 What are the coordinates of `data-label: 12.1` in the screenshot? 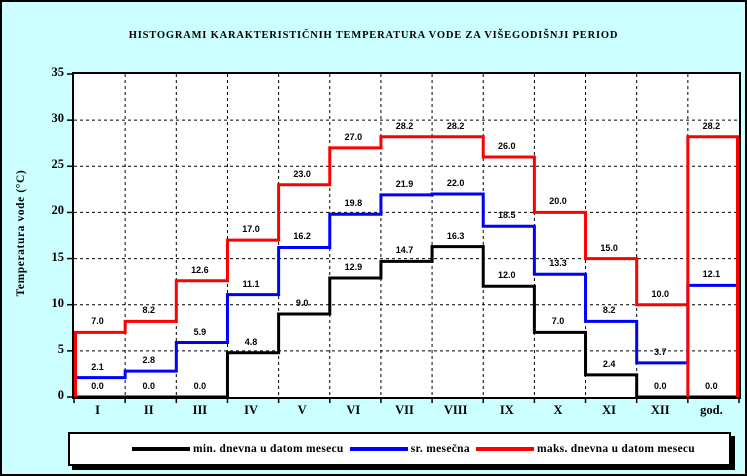 It's located at (711, 274).